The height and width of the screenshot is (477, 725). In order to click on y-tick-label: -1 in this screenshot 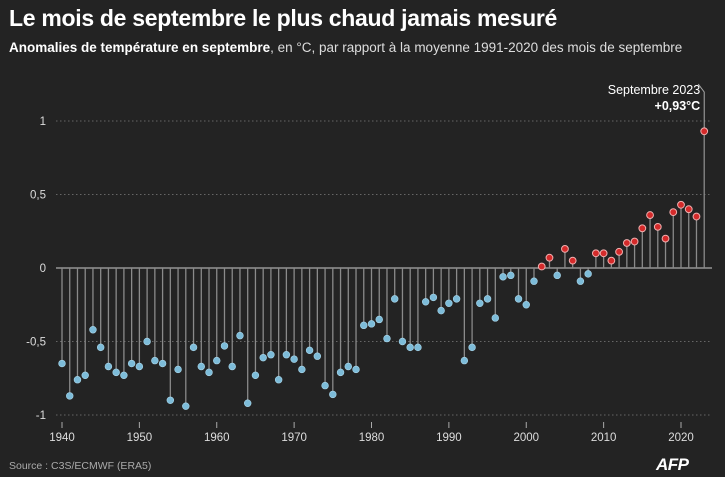, I will do `click(41, 416)`.